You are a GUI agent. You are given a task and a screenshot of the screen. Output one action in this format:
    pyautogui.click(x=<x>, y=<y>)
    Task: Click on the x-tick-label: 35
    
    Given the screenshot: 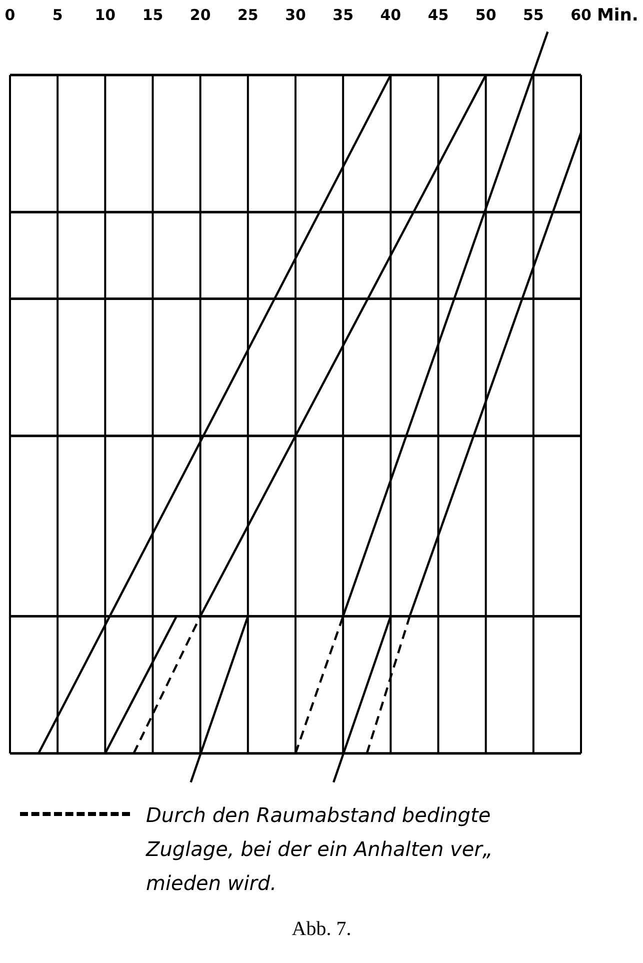 What is the action you would take?
    pyautogui.click(x=343, y=15)
    